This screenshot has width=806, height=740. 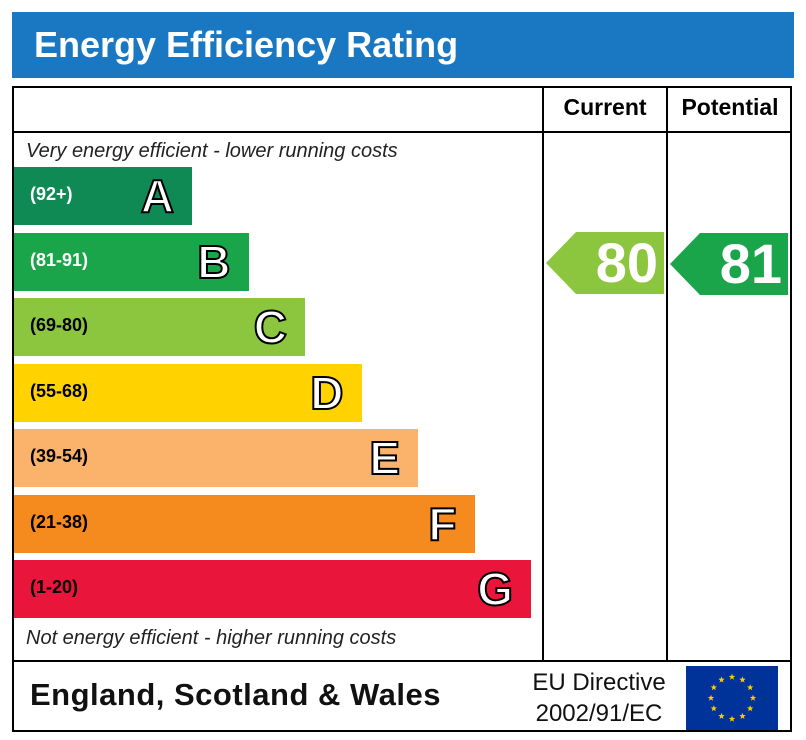 I want to click on band-range-label: (69-80), so click(x=59, y=325).